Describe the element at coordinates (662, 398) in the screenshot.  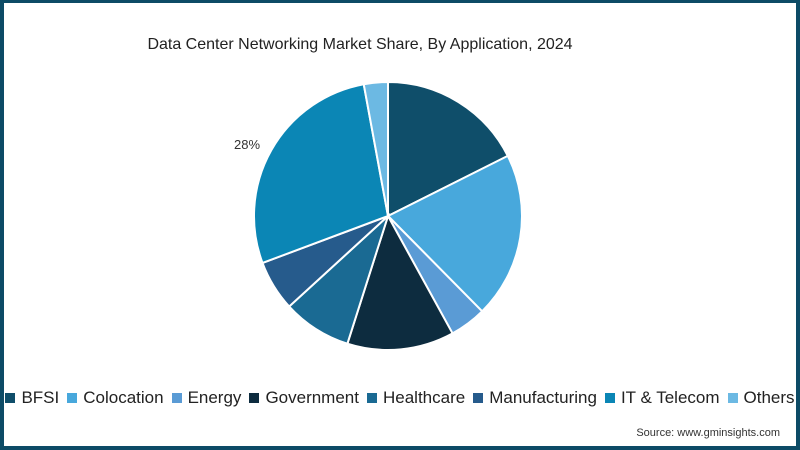
I see `legend-item-it-telecom: IT & Telecom` at that location.